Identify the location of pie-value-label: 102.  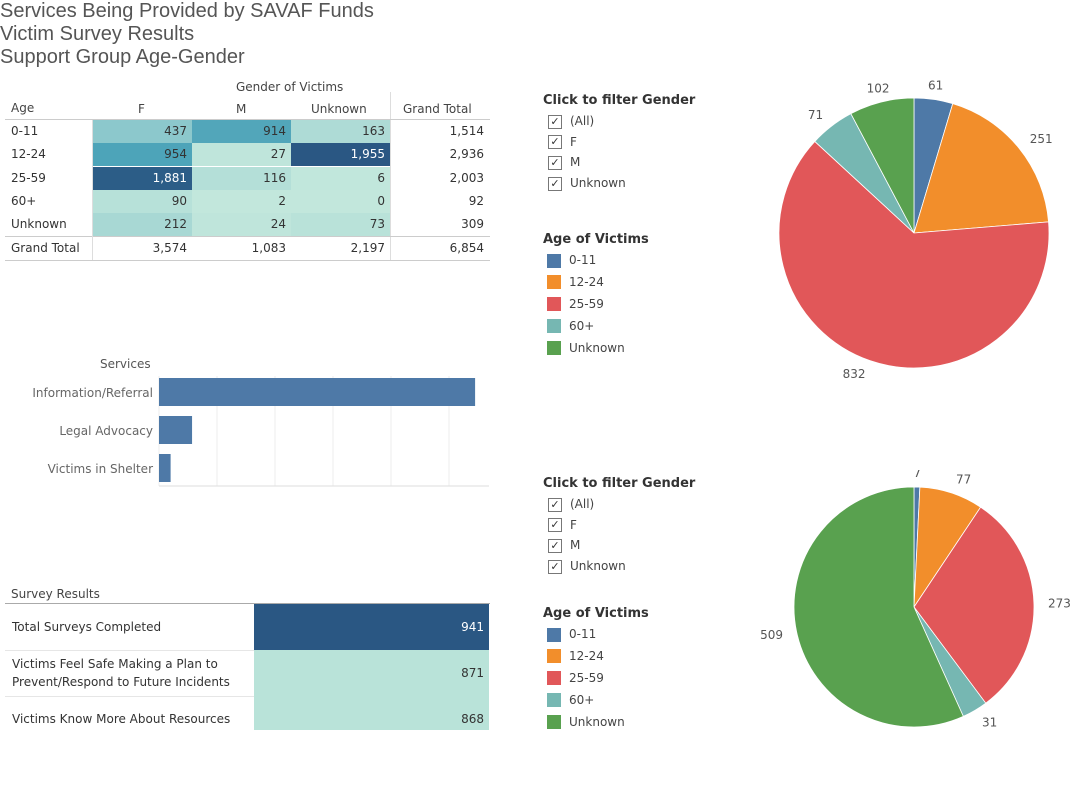
(878, 88).